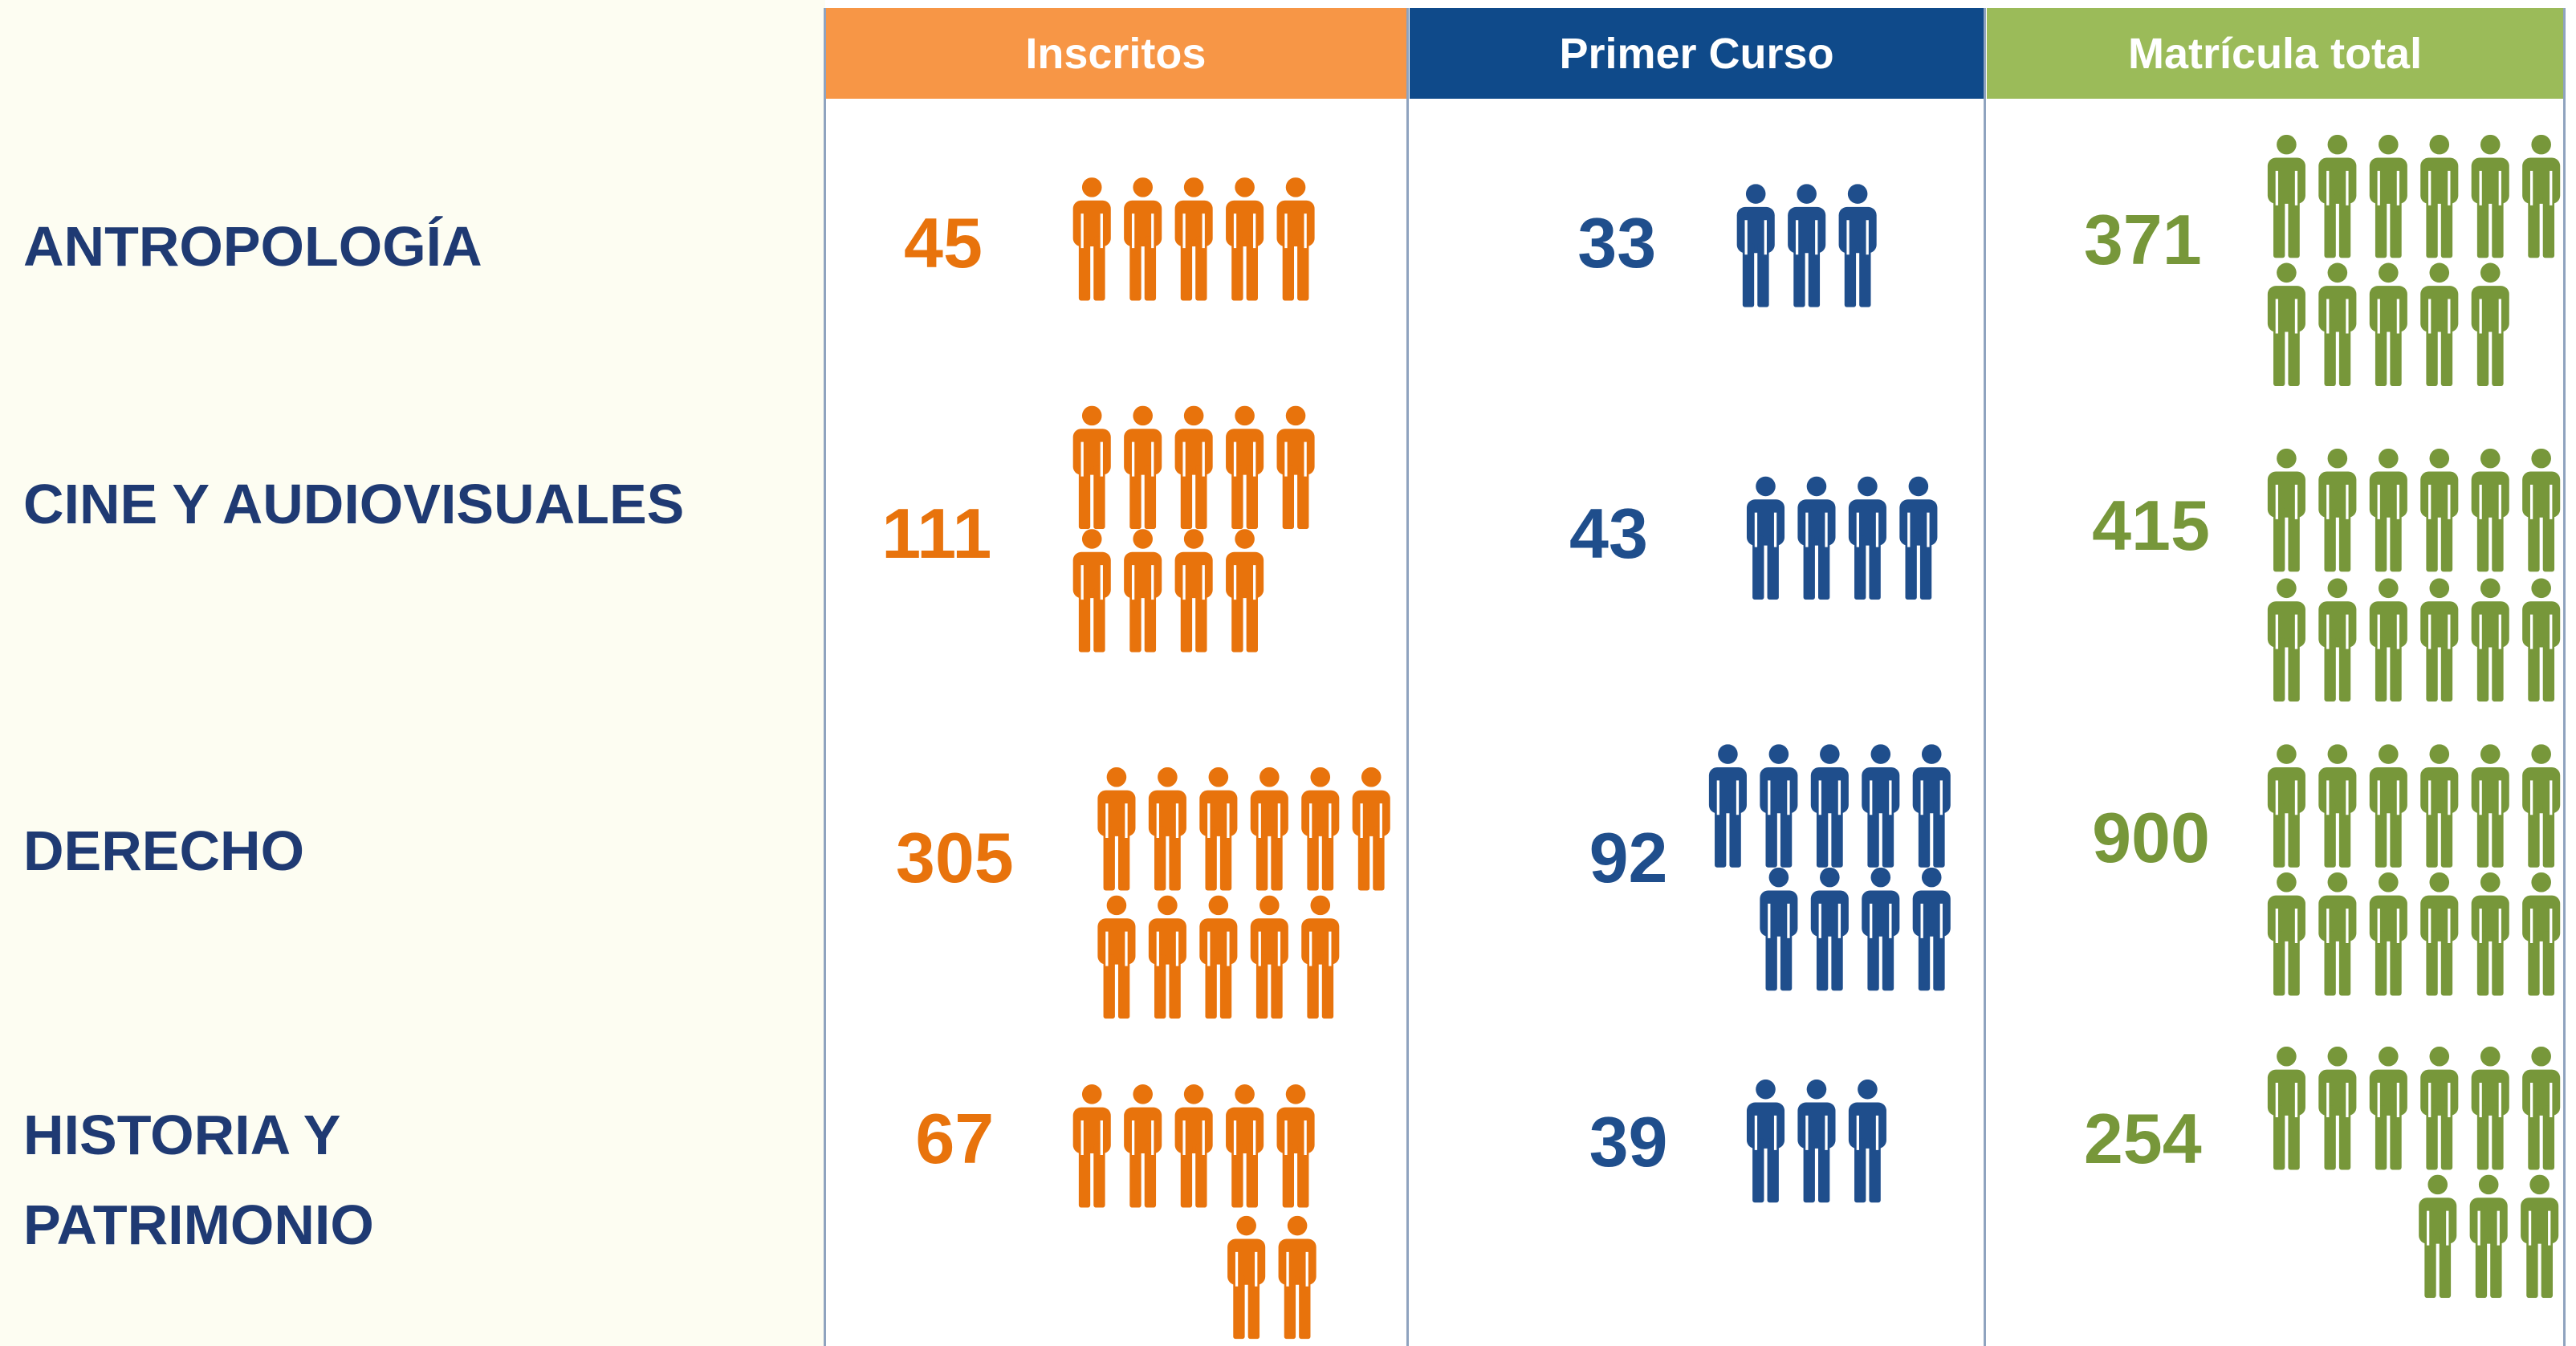 This screenshot has height=1346, width=2576. I want to click on row-label: CINE Y AUDIOVISUALES, so click(354, 504).